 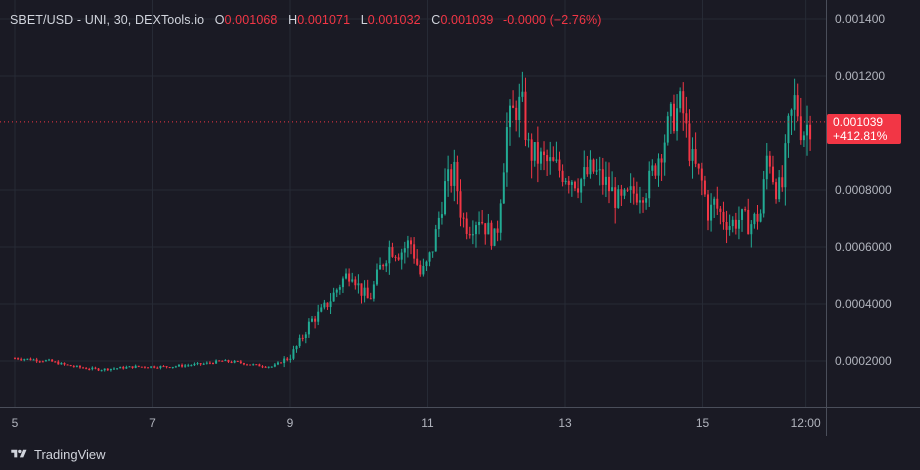 What do you see at coordinates (864, 129) in the screenshot?
I see `current-price-badge: 0.001039 +412.81%` at bounding box center [864, 129].